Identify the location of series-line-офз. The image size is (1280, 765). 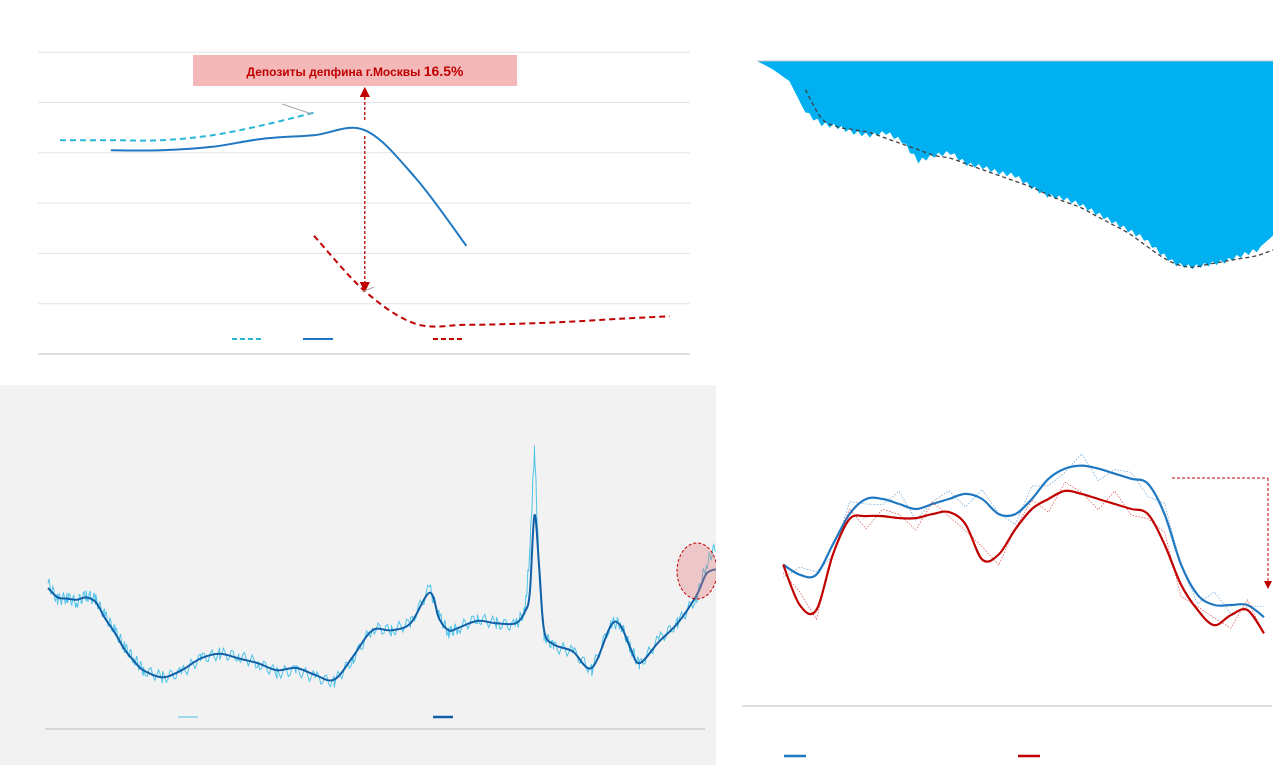
(491, 281).